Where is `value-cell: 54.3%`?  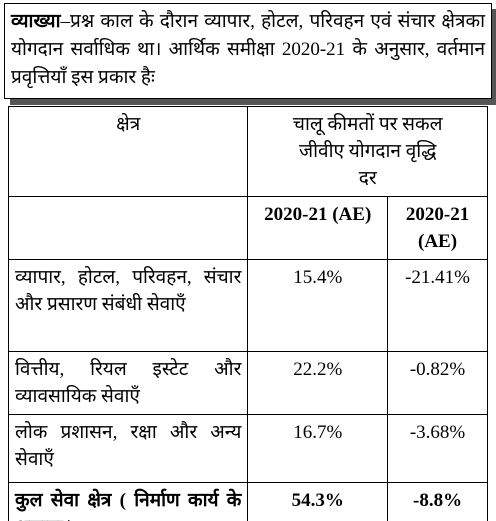
value-cell: 54.3% is located at coordinates (318, 501).